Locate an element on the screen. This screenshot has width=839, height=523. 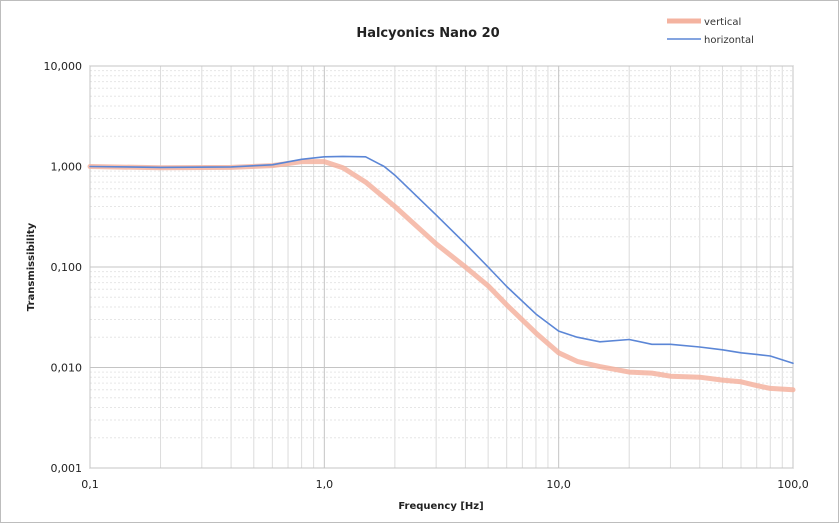
y-tick-label: 0,001 is located at coordinates (67, 468).